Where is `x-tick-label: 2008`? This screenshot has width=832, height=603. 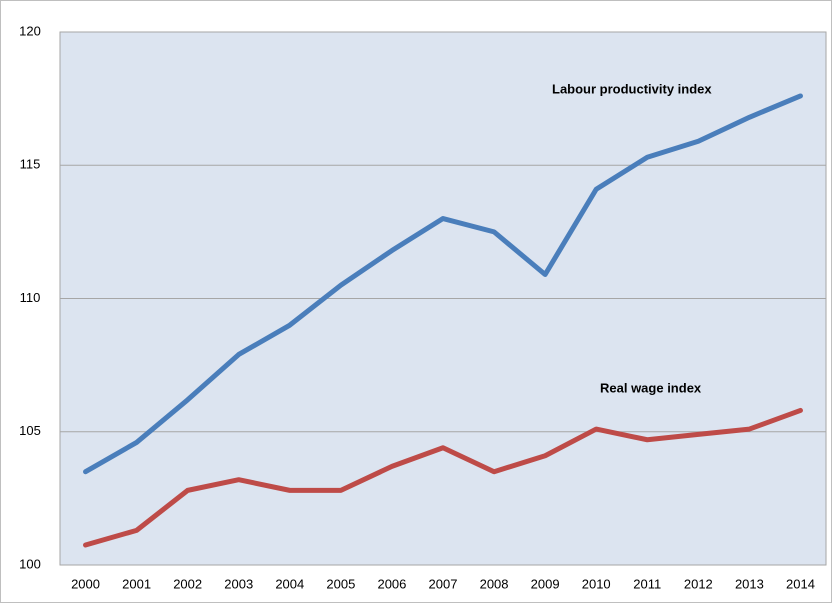
x-tick-label: 2008 is located at coordinates (494, 583).